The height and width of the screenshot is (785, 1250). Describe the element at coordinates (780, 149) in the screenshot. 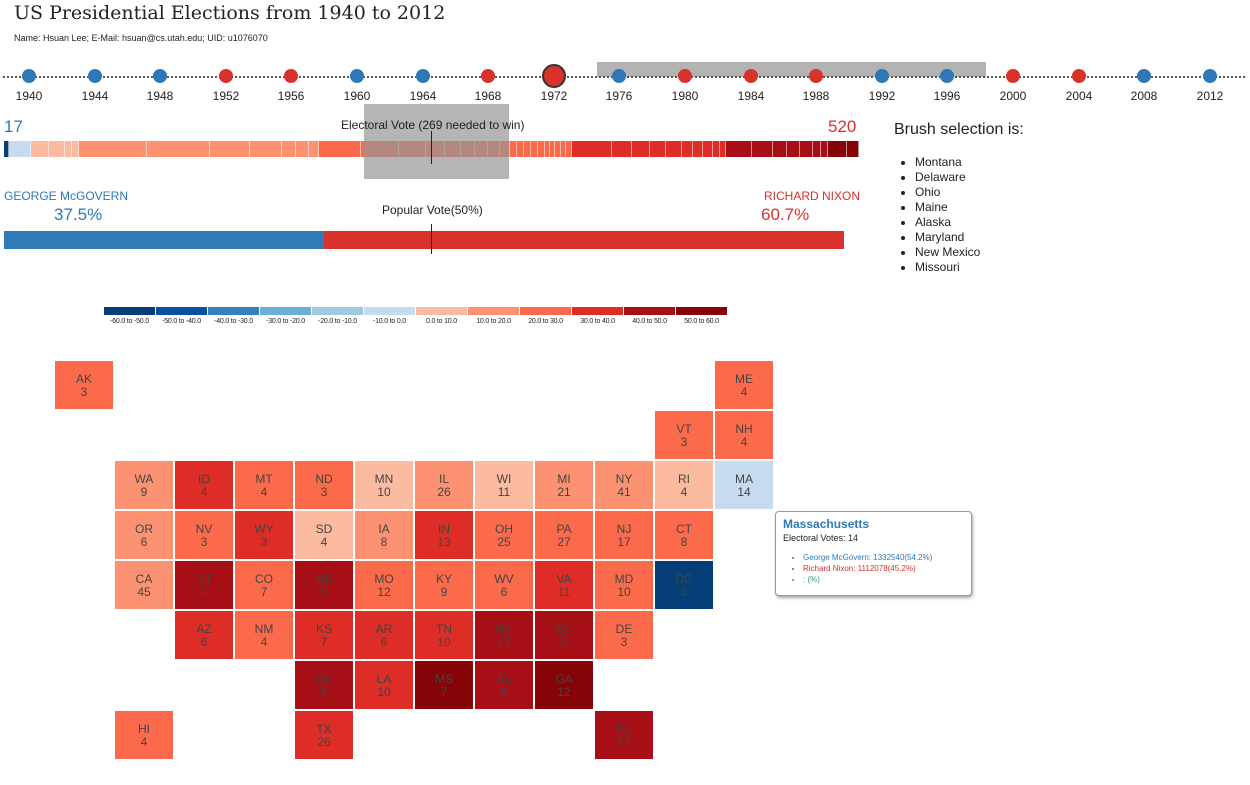

I see `ev-segment-al` at that location.